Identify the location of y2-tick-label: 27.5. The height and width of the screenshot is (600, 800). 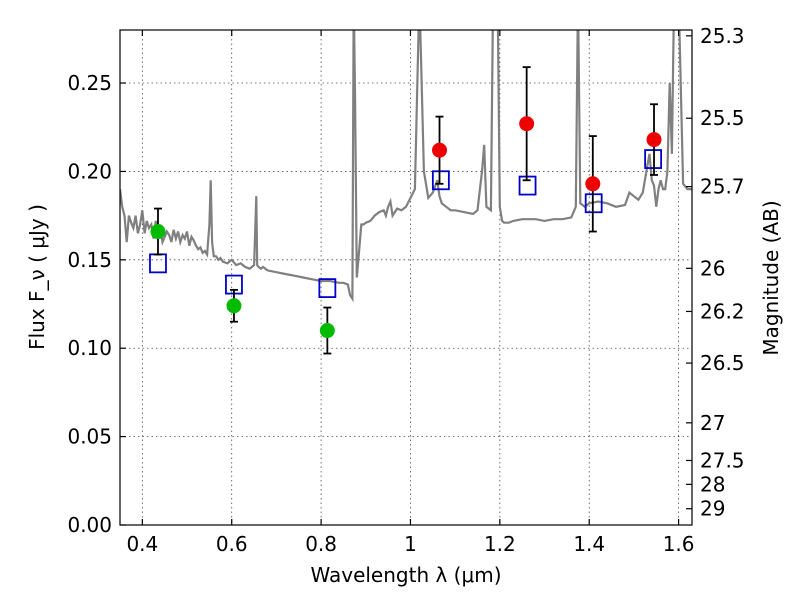
(722, 460).